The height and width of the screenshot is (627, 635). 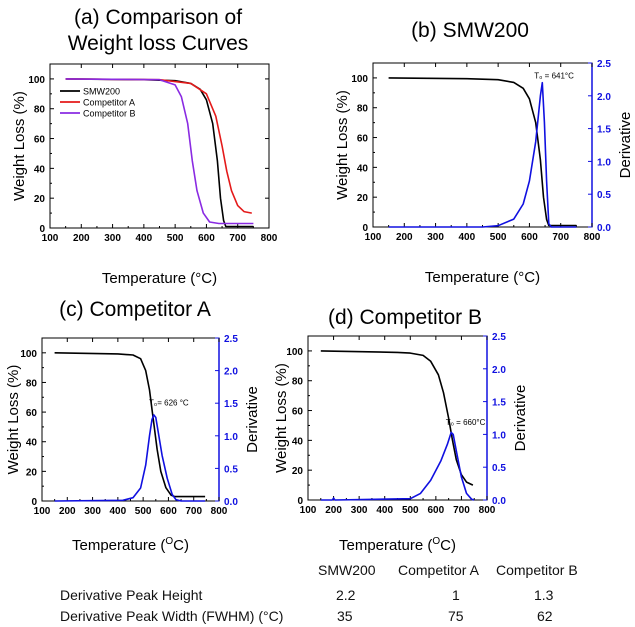 What do you see at coordinates (487, 510) in the screenshot?
I see `panel-d-x-tick-label: 800` at bounding box center [487, 510].